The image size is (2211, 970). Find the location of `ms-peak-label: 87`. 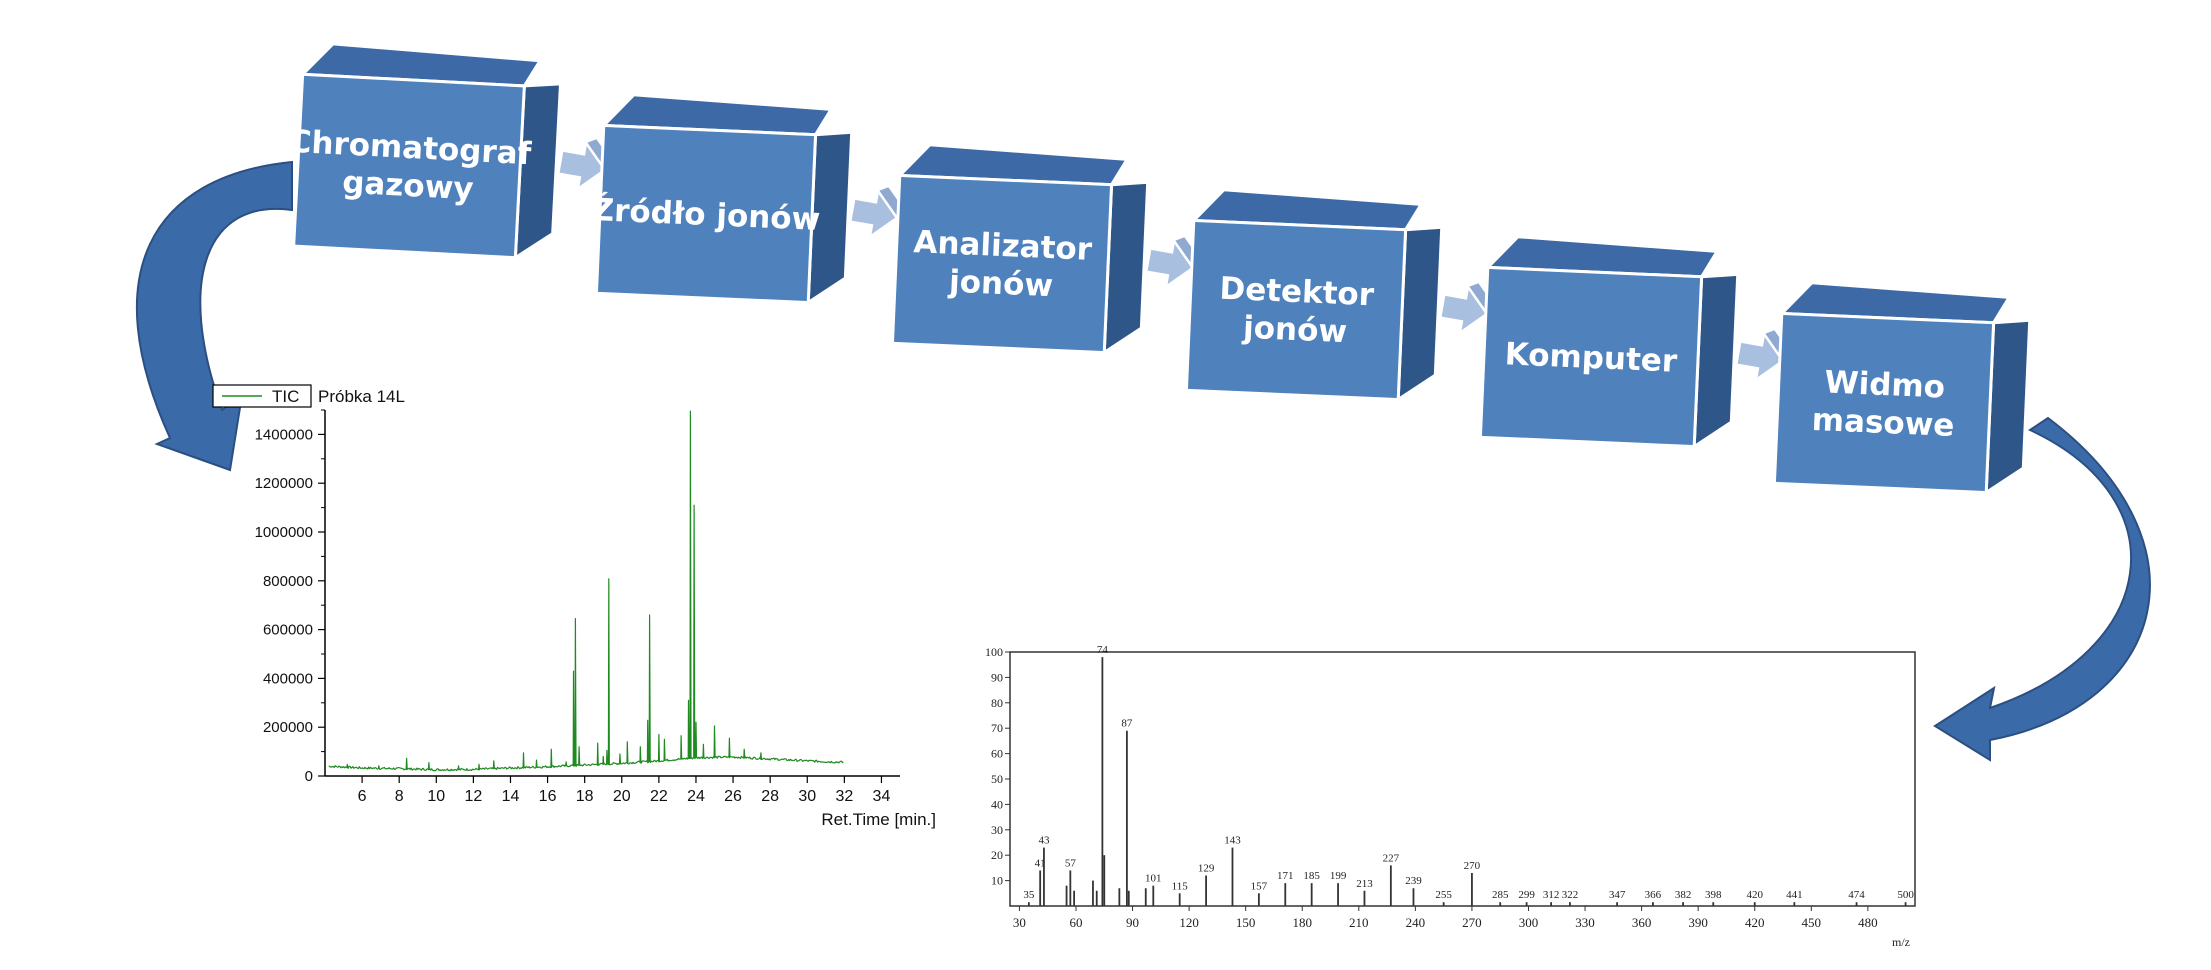

ms-peak-label: 87 is located at coordinates (1127, 724).